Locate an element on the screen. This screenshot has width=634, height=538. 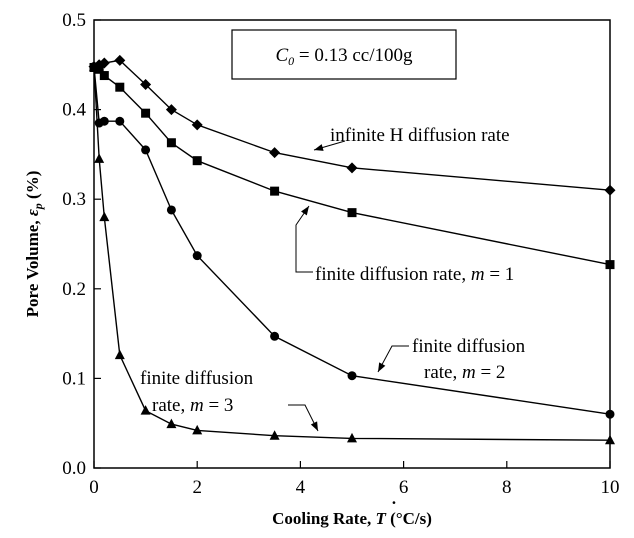
y-tick-label: 0.2 is located at coordinates (74, 289).